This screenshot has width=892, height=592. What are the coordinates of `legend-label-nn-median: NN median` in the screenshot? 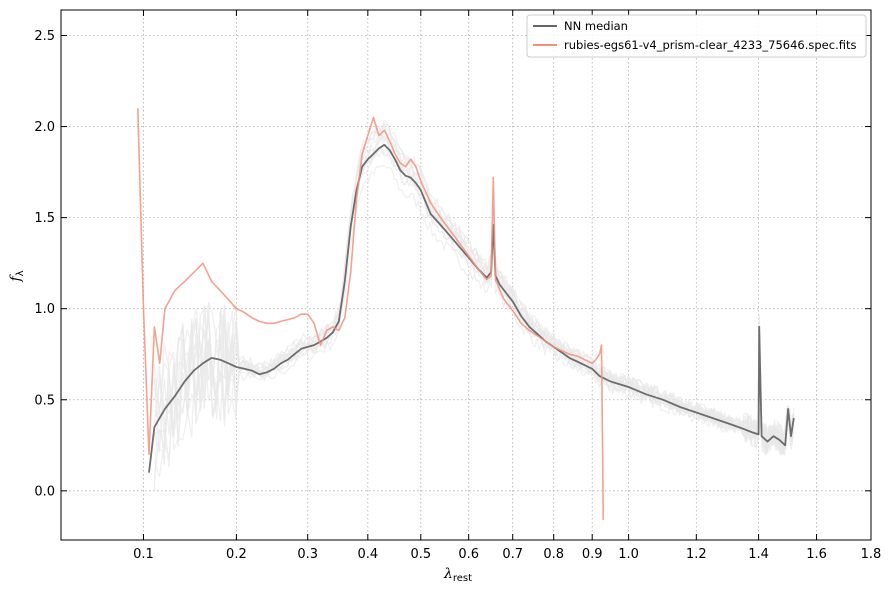 It's located at (596, 26).